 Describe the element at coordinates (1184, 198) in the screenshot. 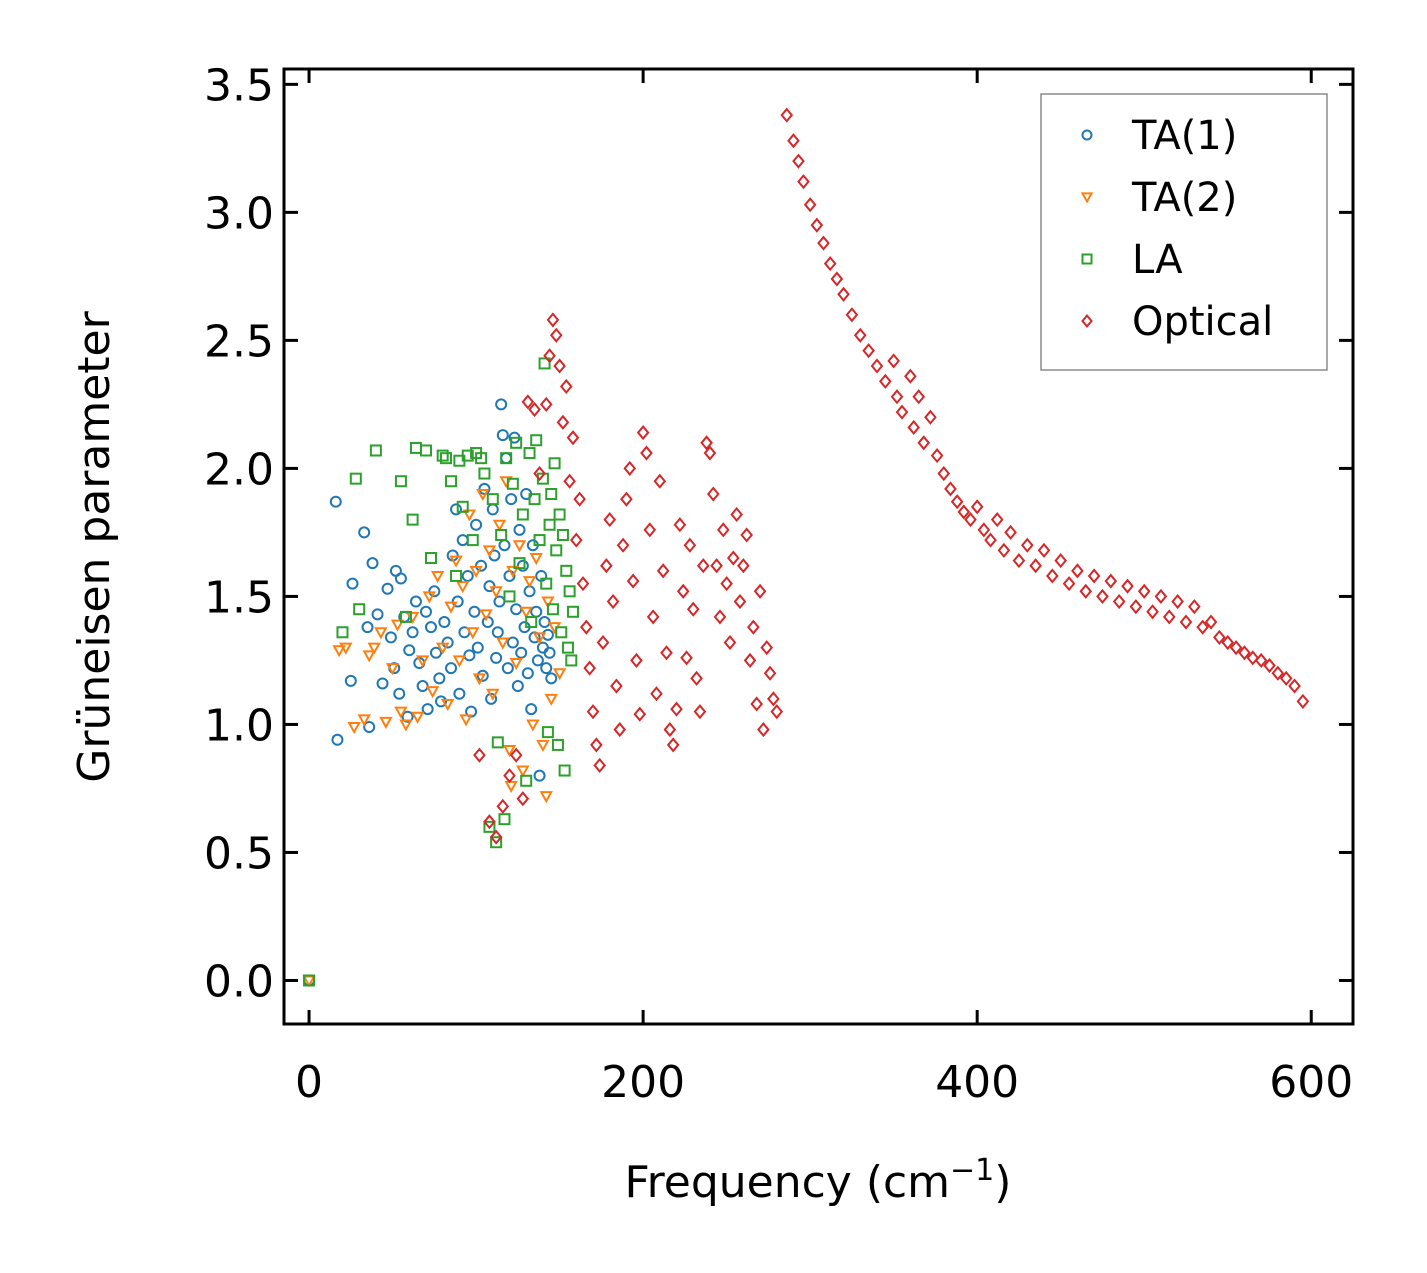

I see `legend-label: TA(2)` at that location.